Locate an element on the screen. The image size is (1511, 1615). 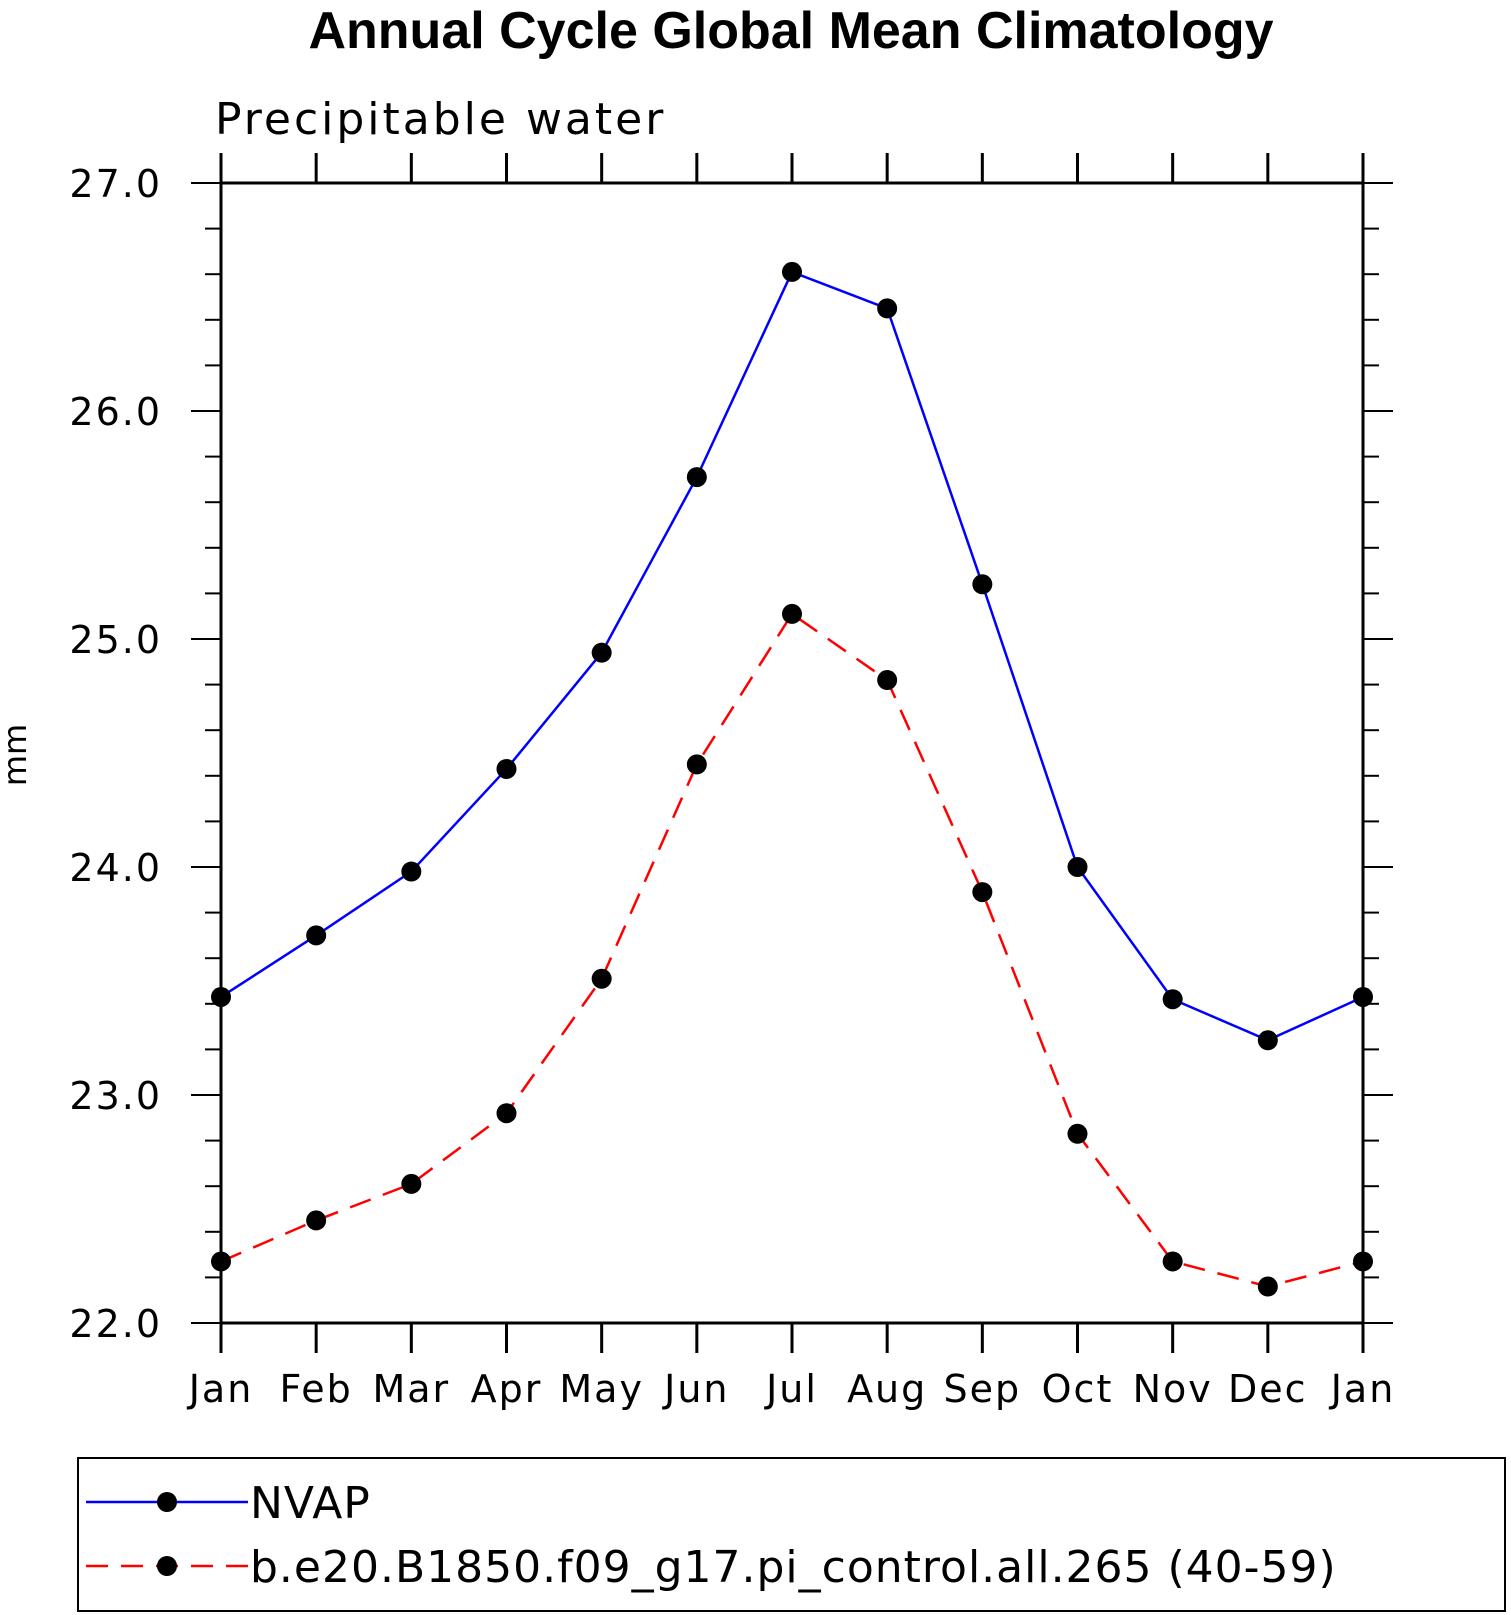
x-tick-label: Apr is located at coordinates (507, 1389).